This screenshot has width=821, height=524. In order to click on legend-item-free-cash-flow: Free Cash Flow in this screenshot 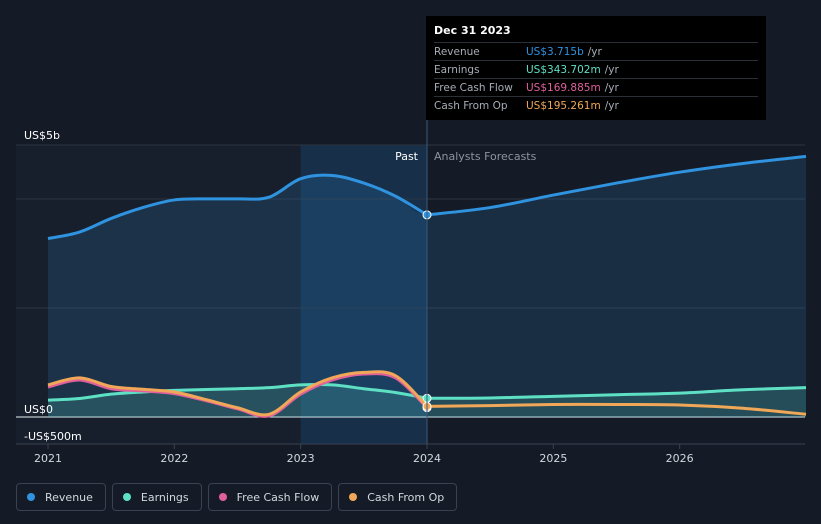, I will do `click(270, 497)`.